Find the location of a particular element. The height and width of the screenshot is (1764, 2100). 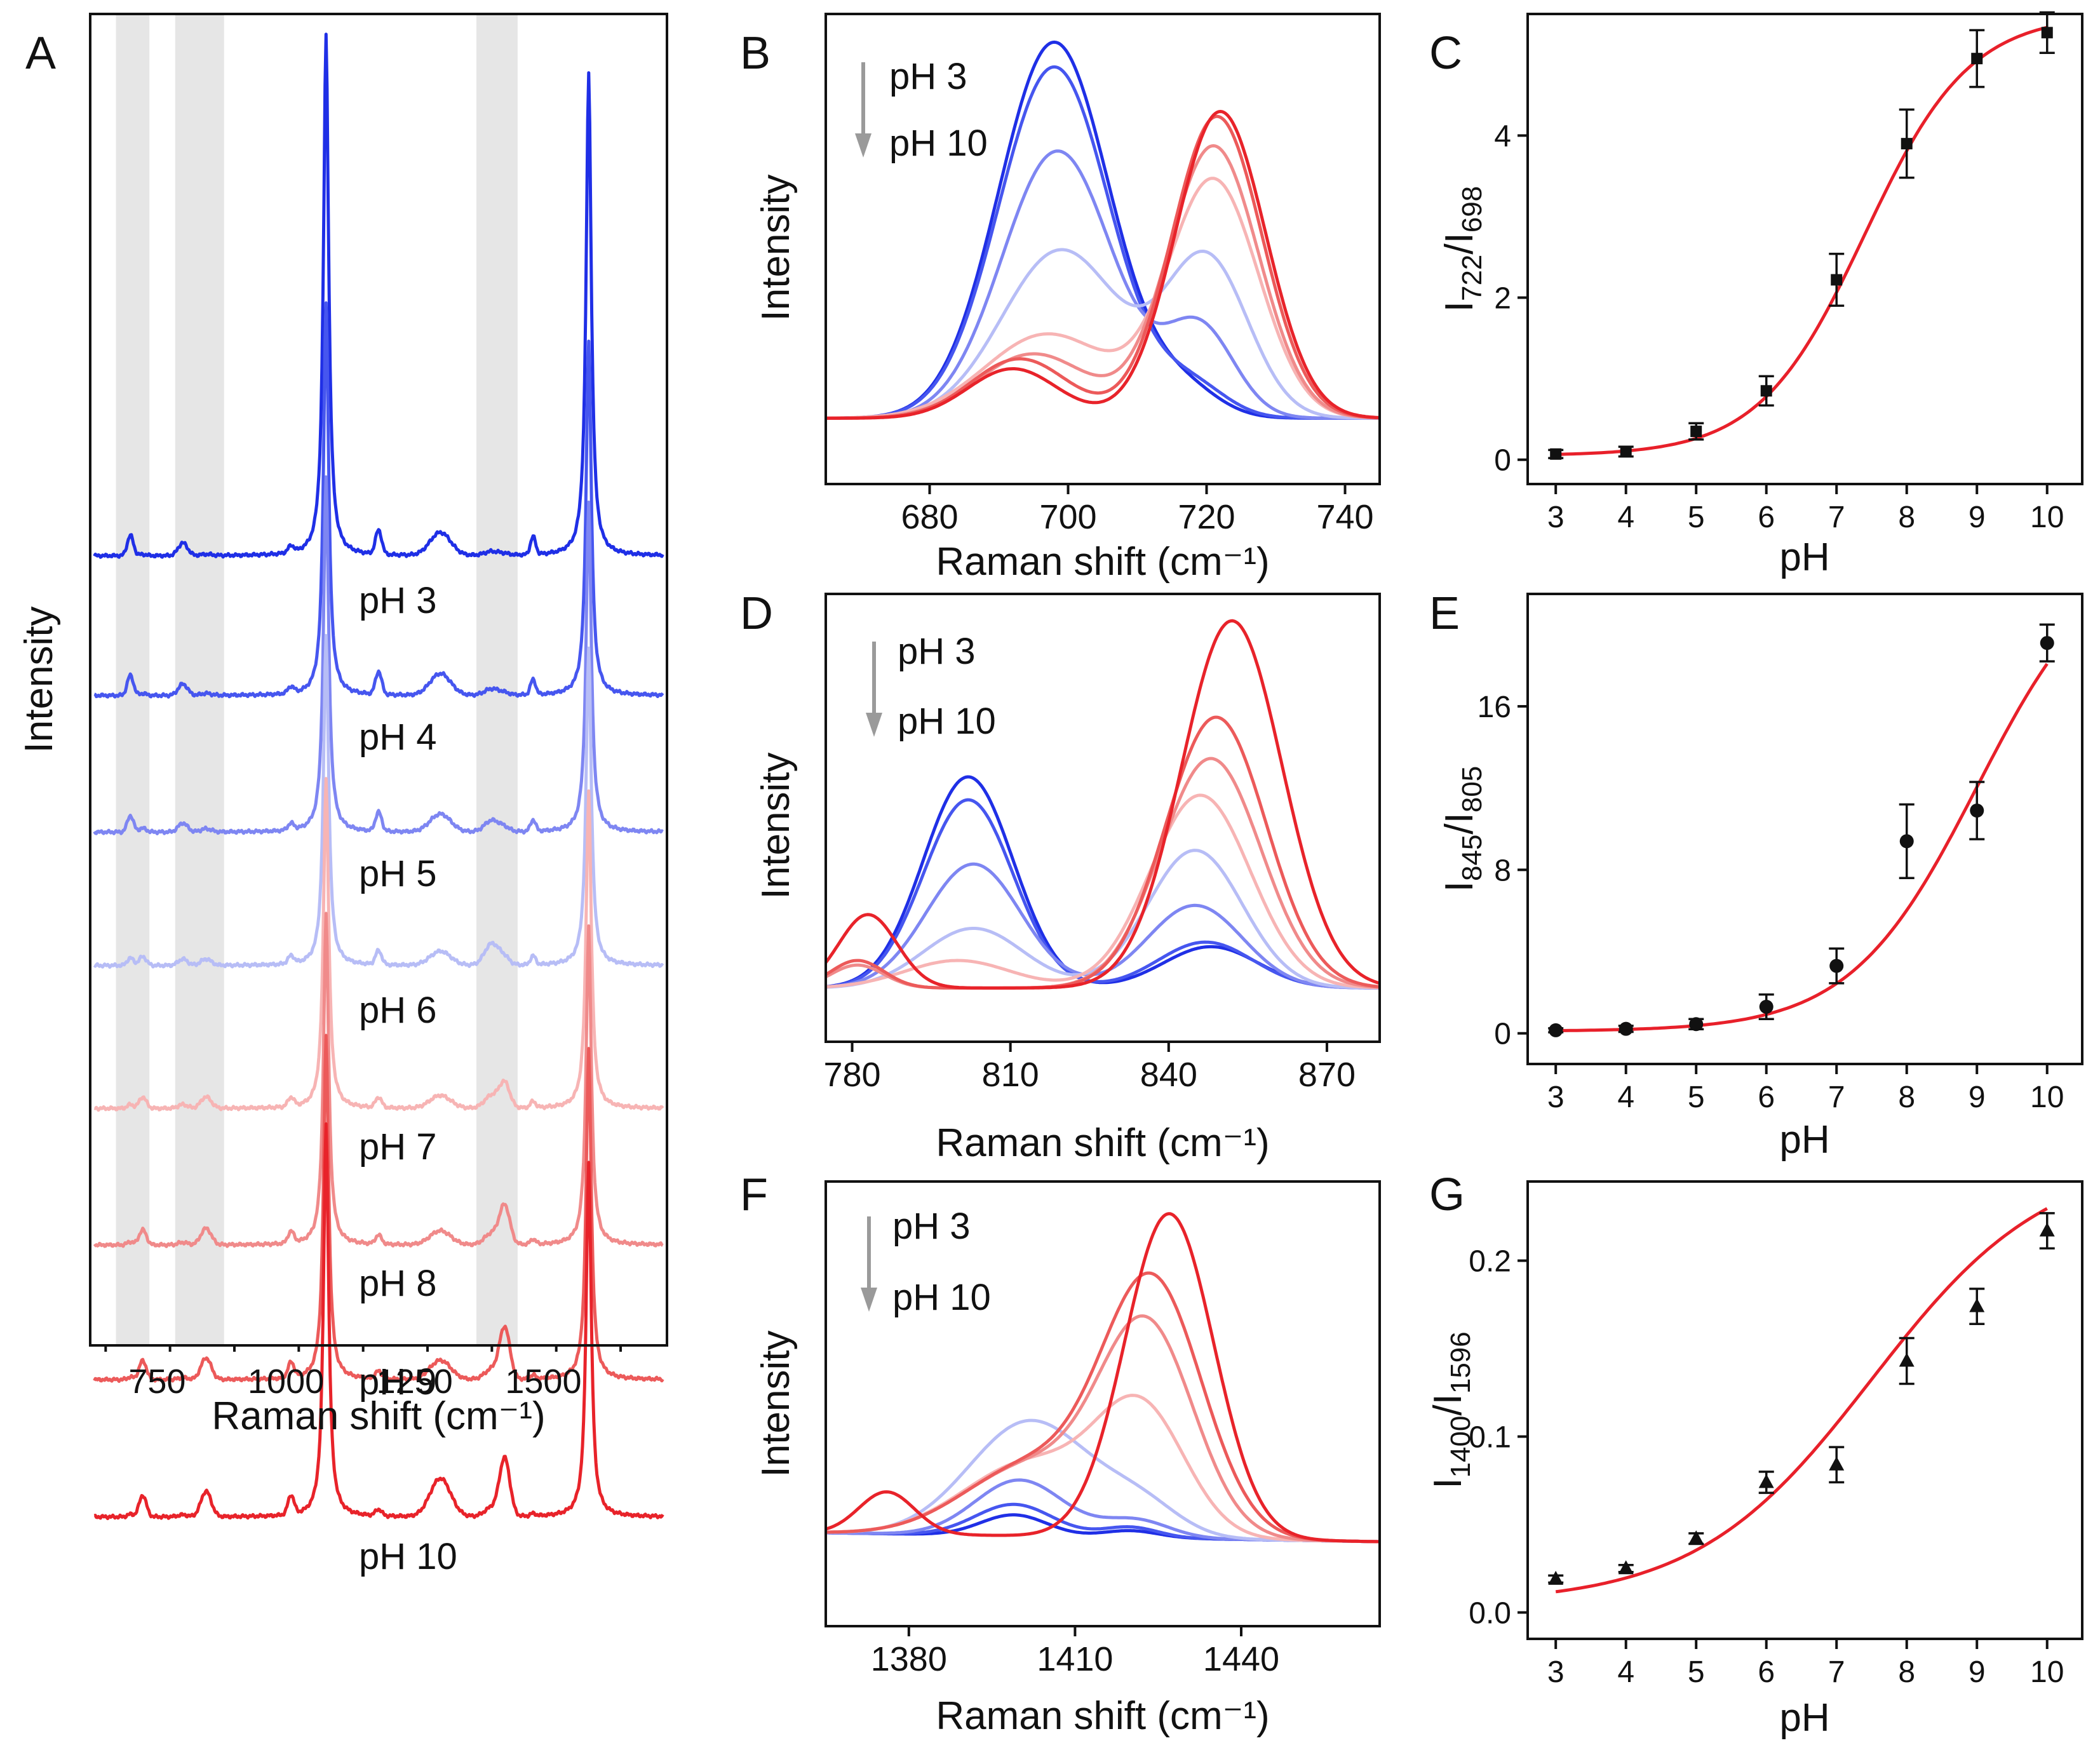

panel-e-frame is located at coordinates (1804, 829).